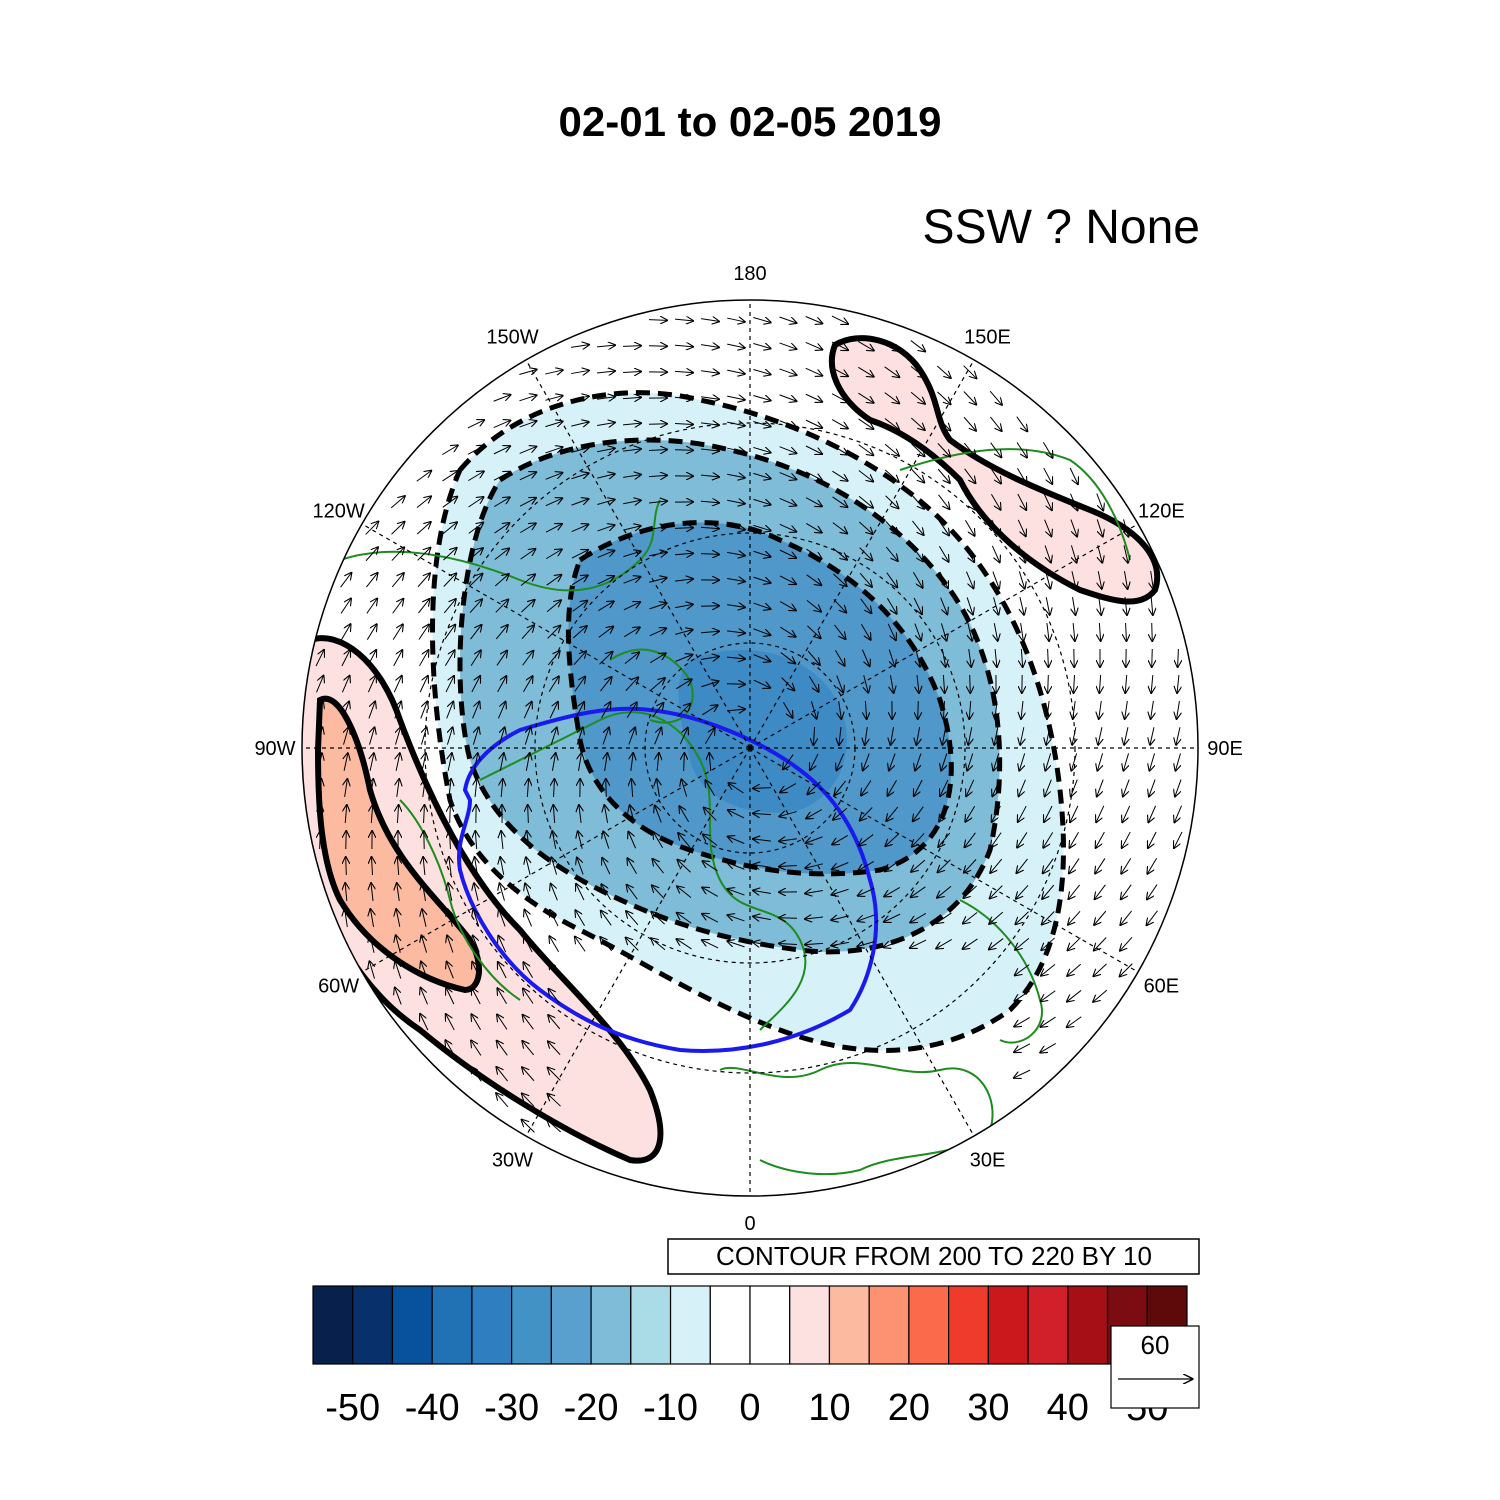 This screenshot has width=1500, height=1500. What do you see at coordinates (274, 749) in the screenshot?
I see `longitude-label: 90W` at bounding box center [274, 749].